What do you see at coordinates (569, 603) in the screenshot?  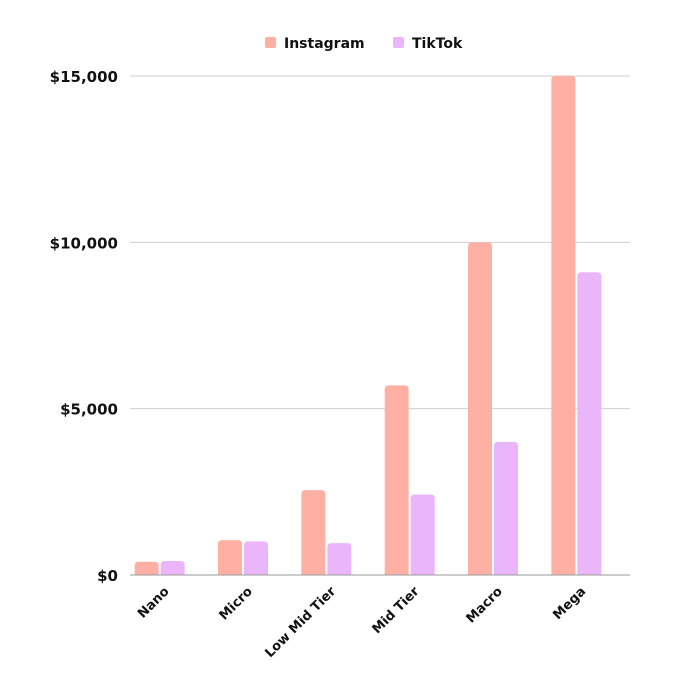 I see `x-tick-label: Mega` at bounding box center [569, 603].